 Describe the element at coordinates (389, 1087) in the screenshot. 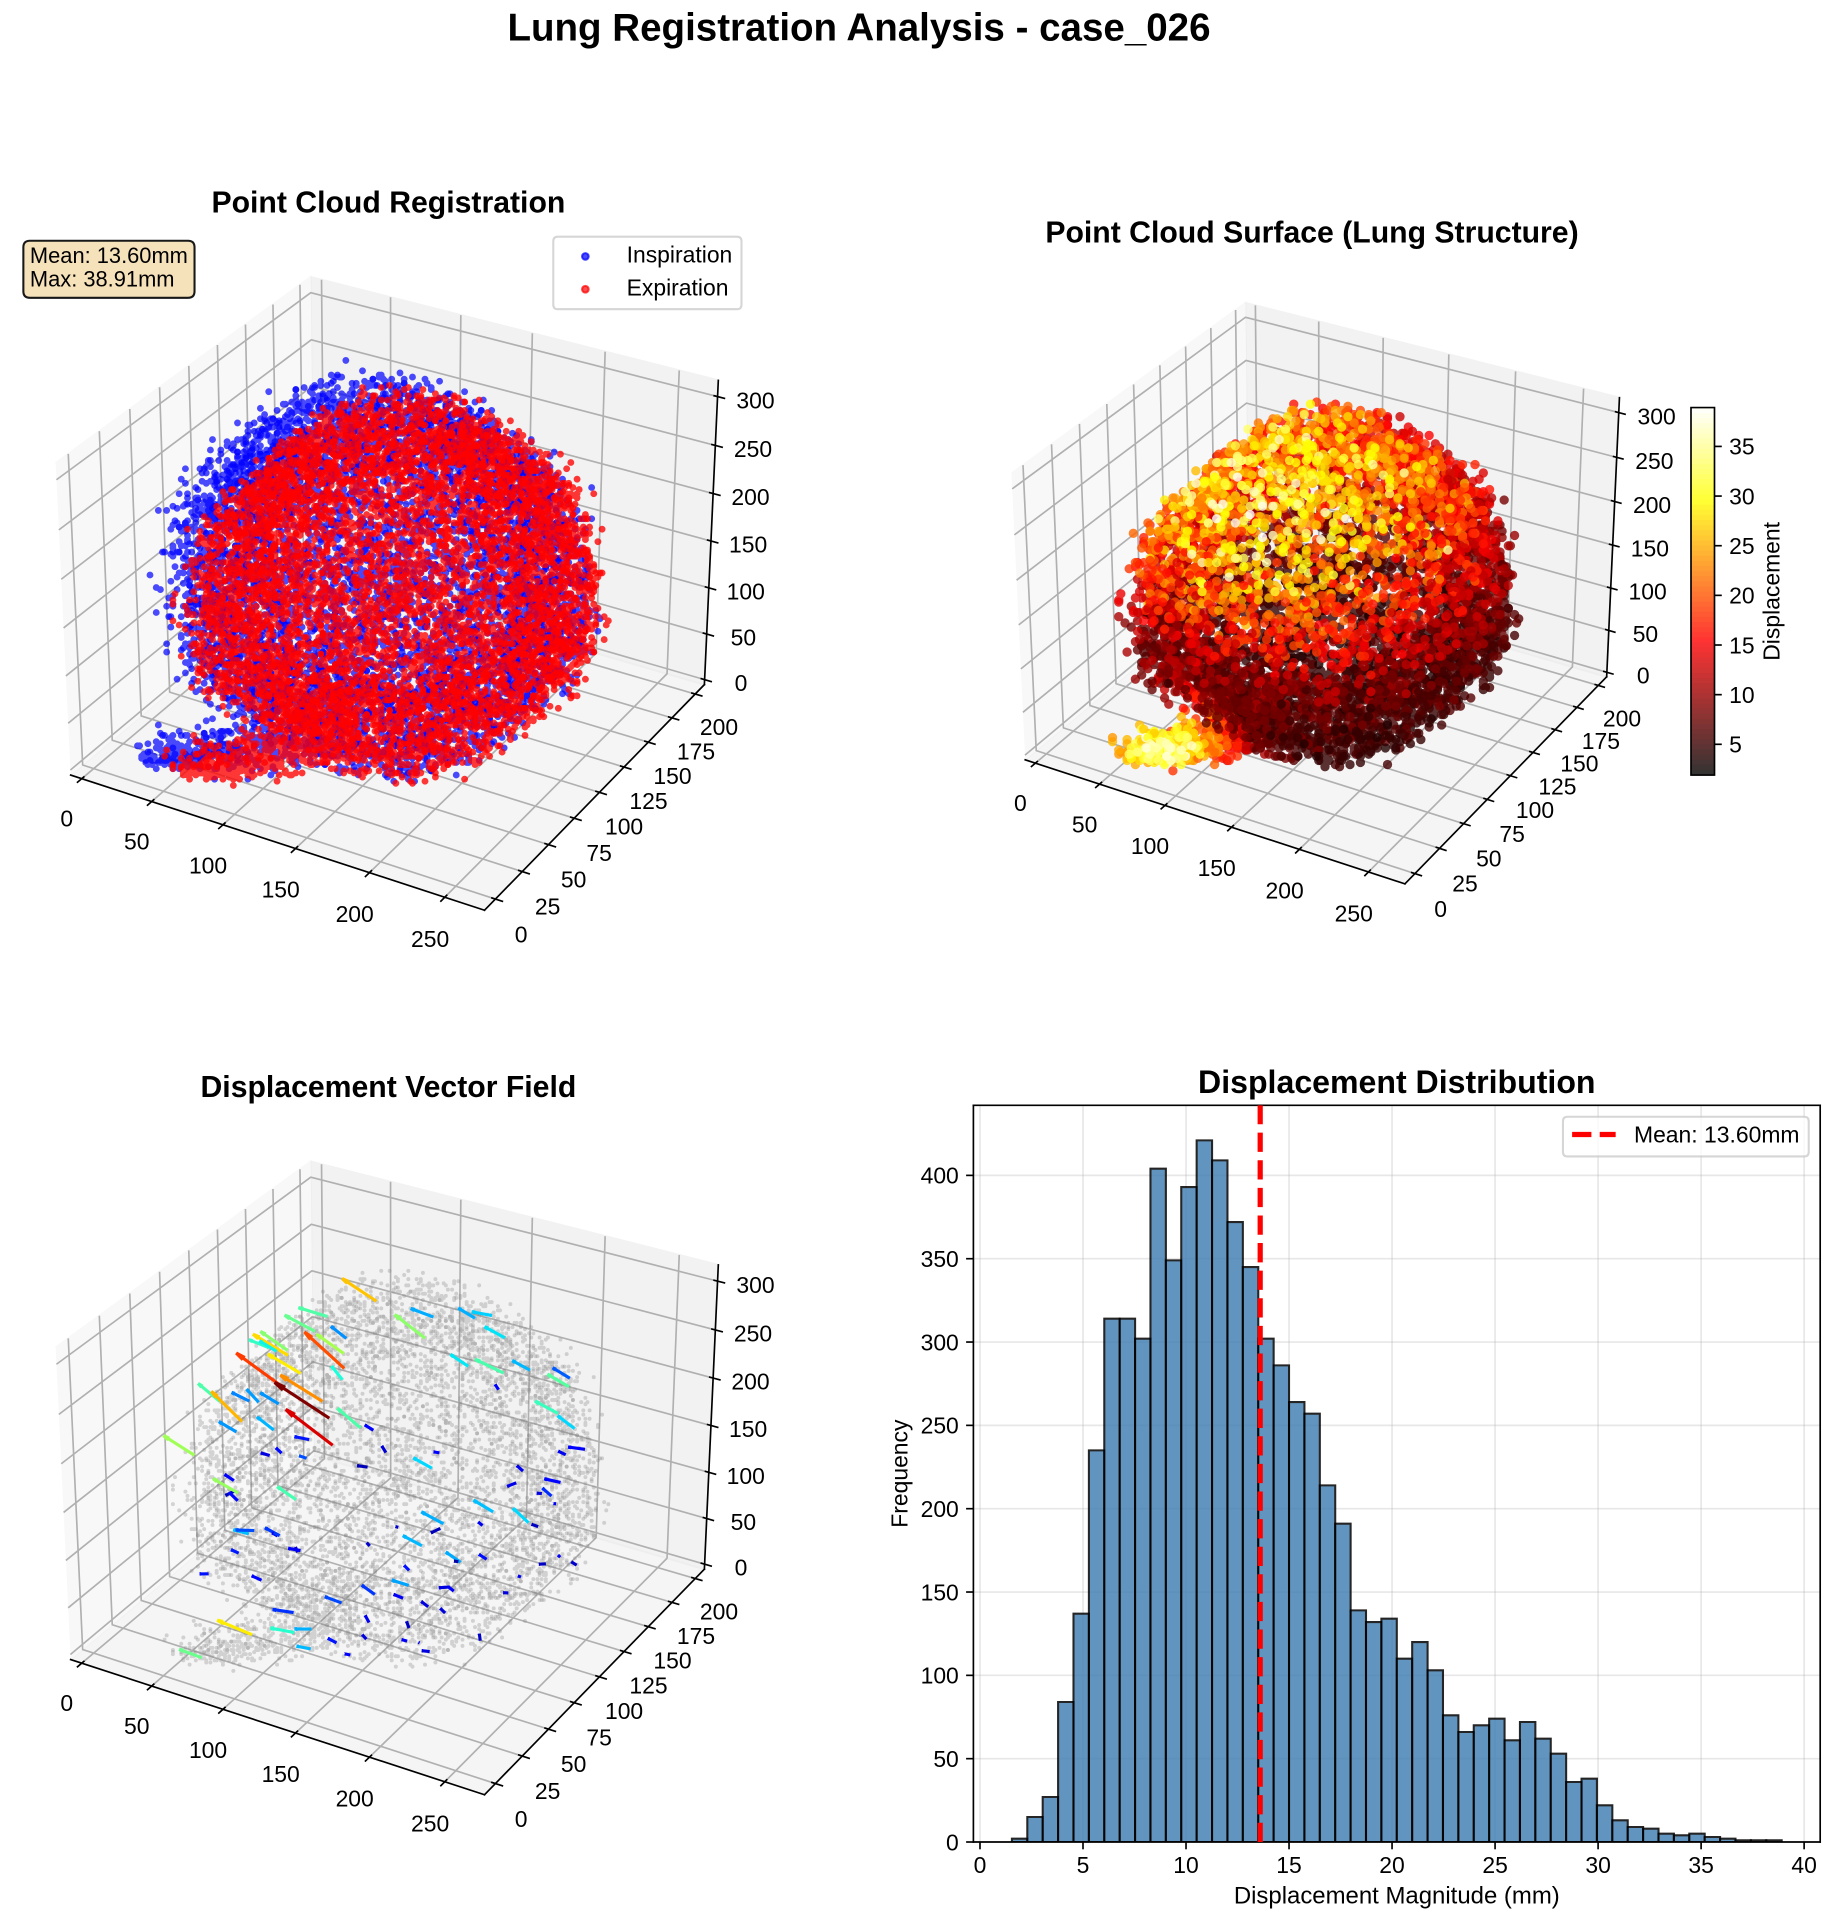

I see `svg-text: Displacement Vector Field` at that location.